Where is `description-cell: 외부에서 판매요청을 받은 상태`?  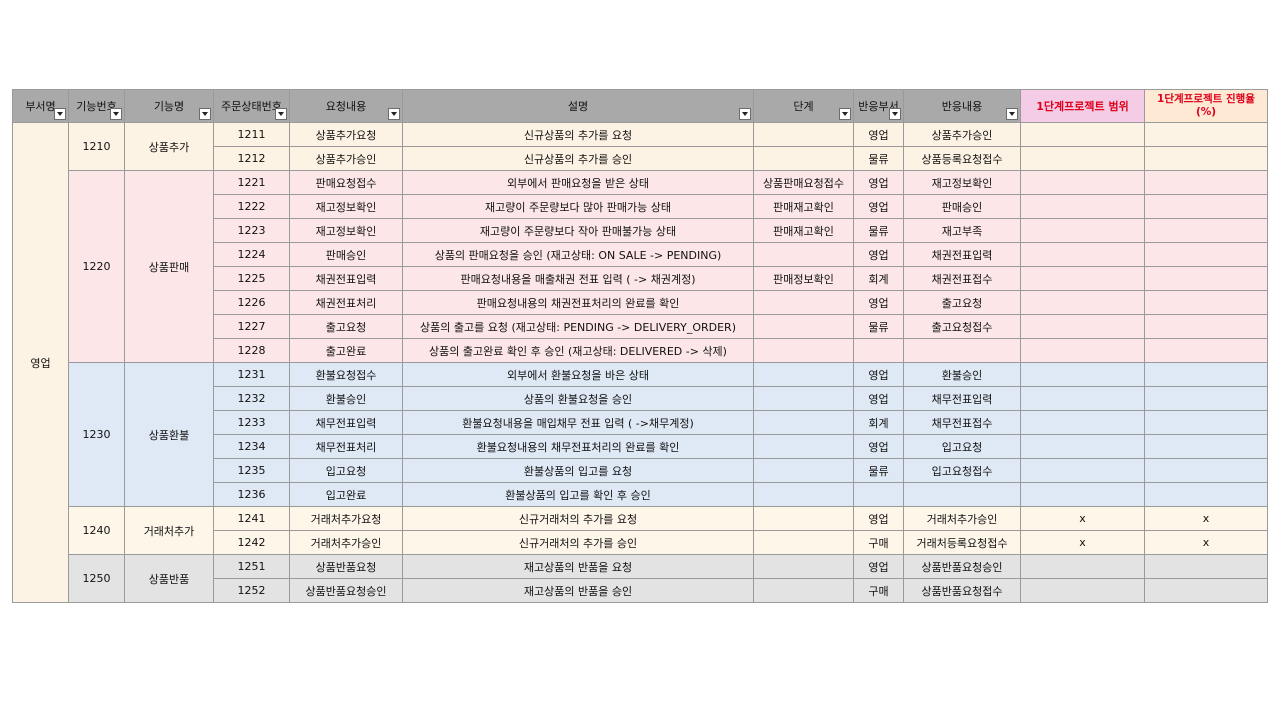 description-cell: 외부에서 판매요청을 받은 상태 is located at coordinates (578, 182).